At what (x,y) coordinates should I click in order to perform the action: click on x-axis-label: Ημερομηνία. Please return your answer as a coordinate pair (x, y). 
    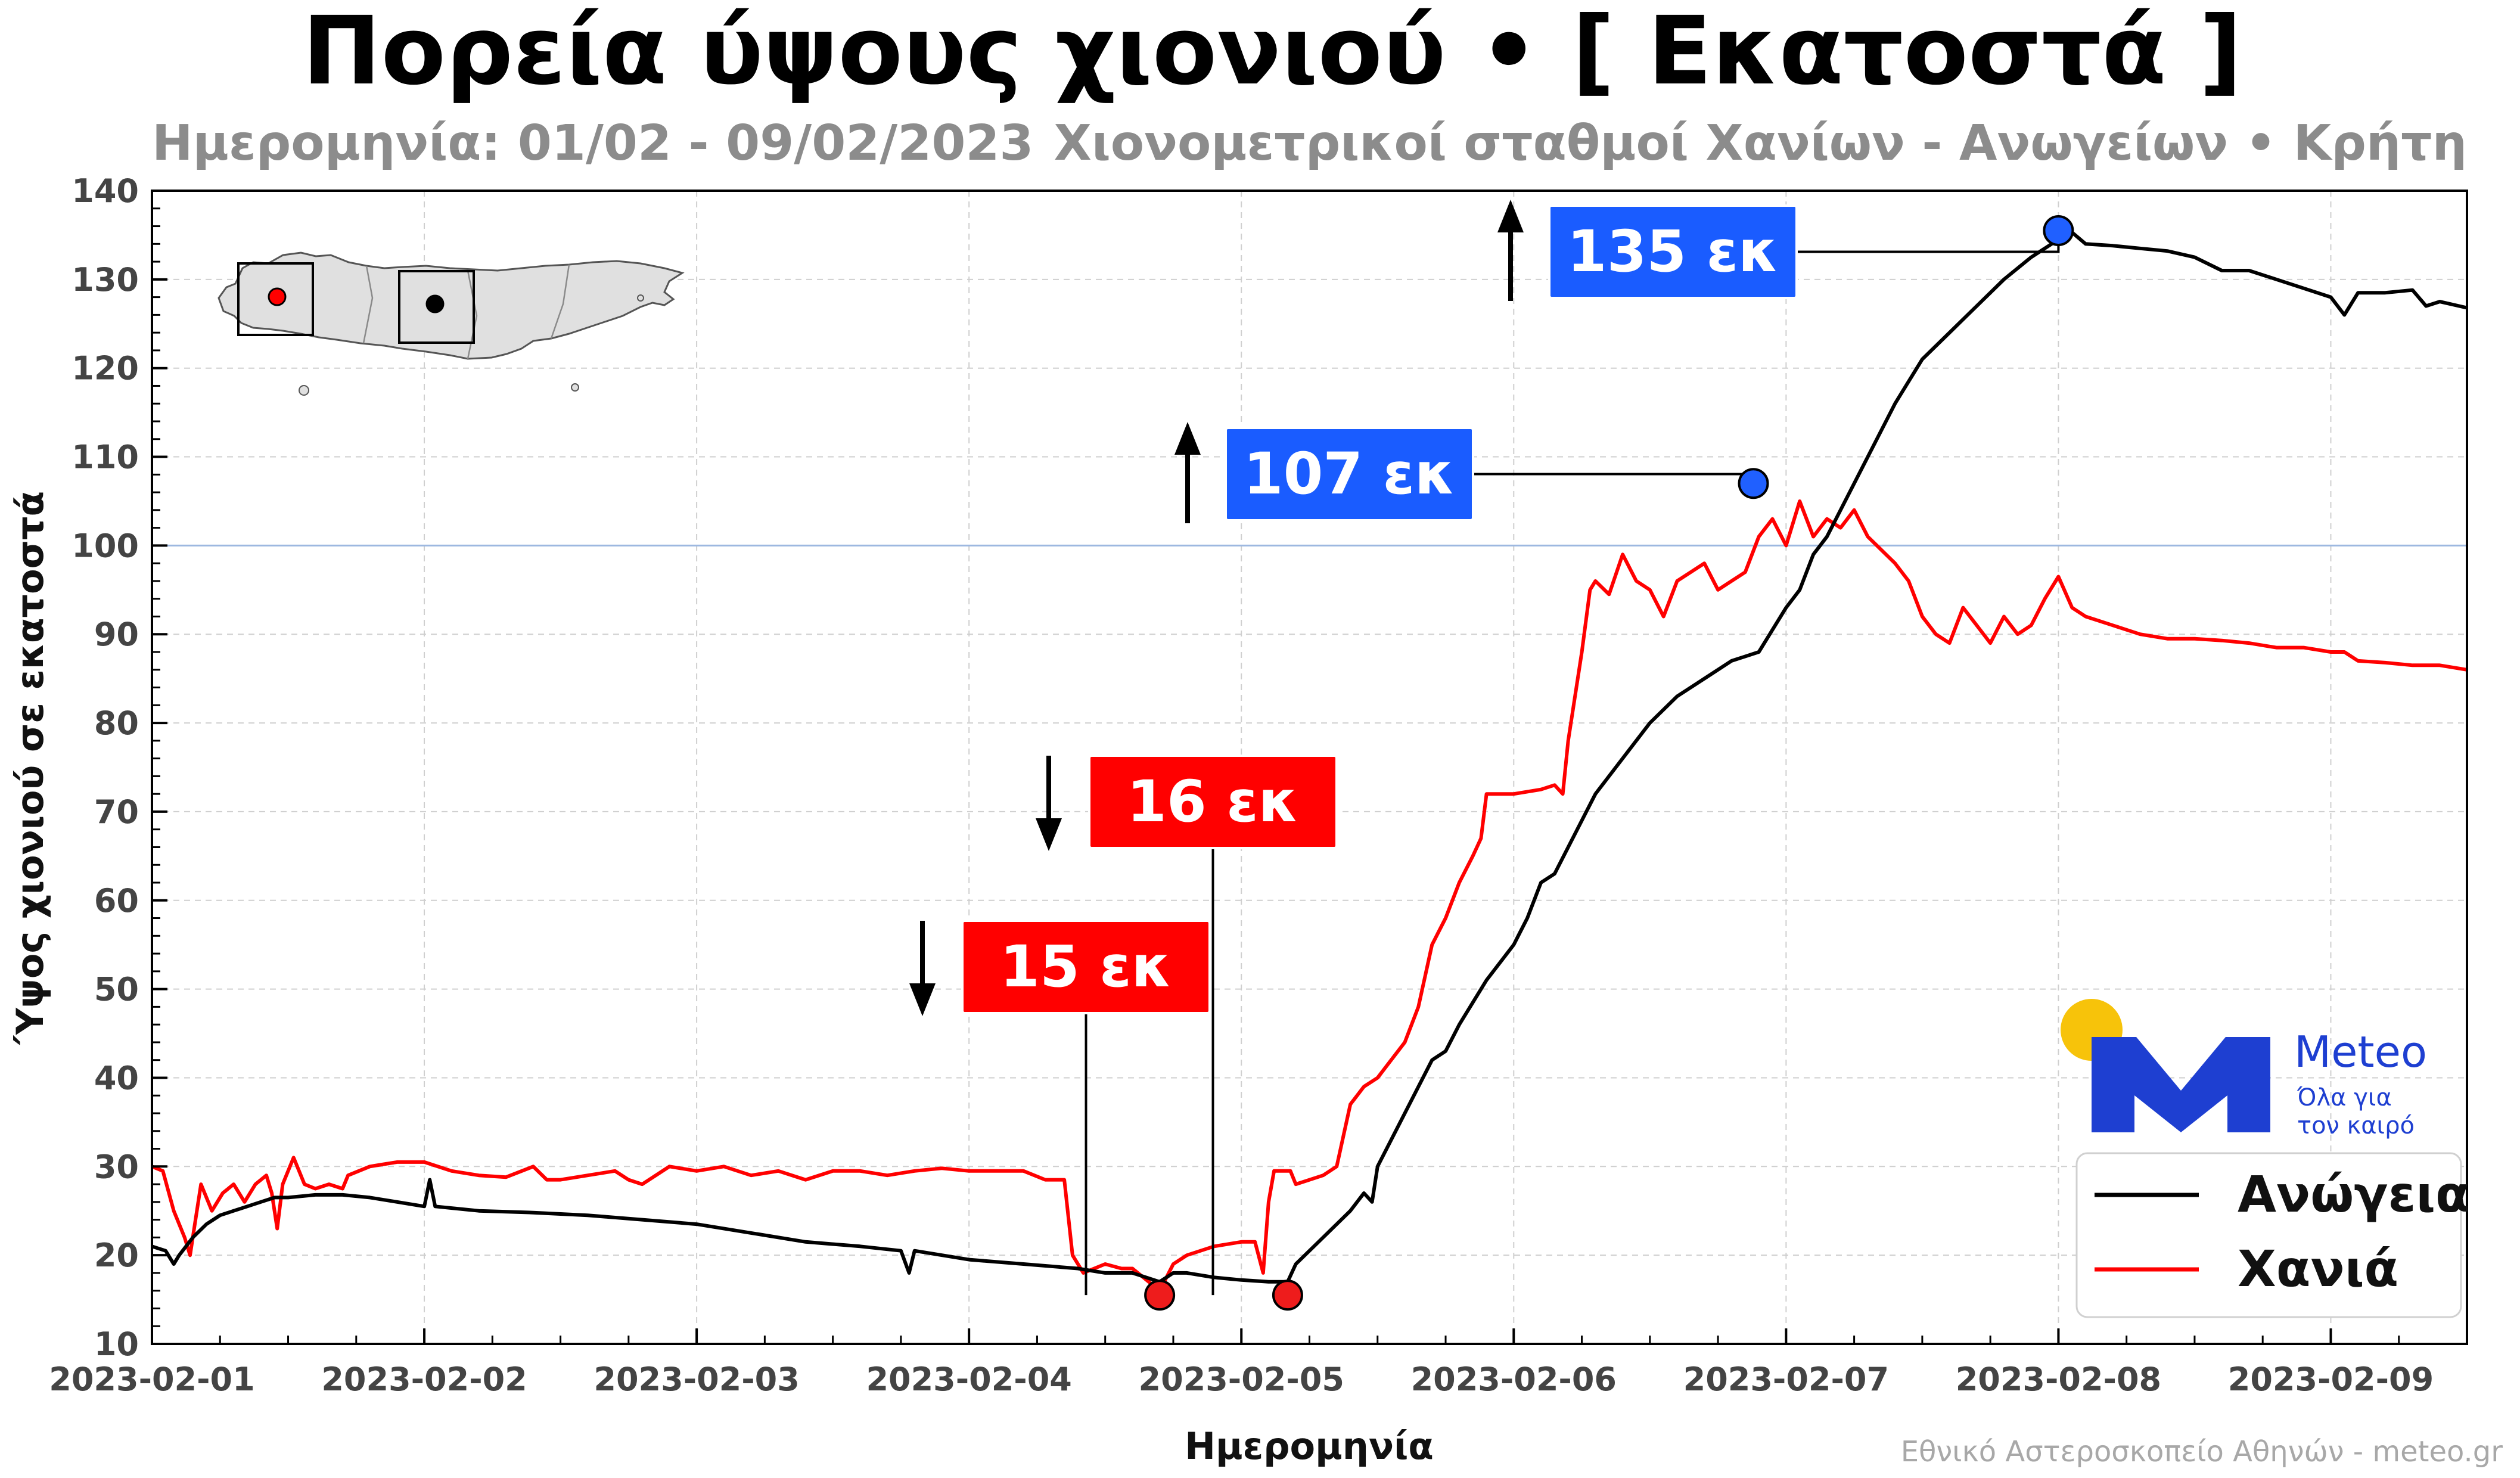
    Looking at the image, I should click on (1309, 1446).